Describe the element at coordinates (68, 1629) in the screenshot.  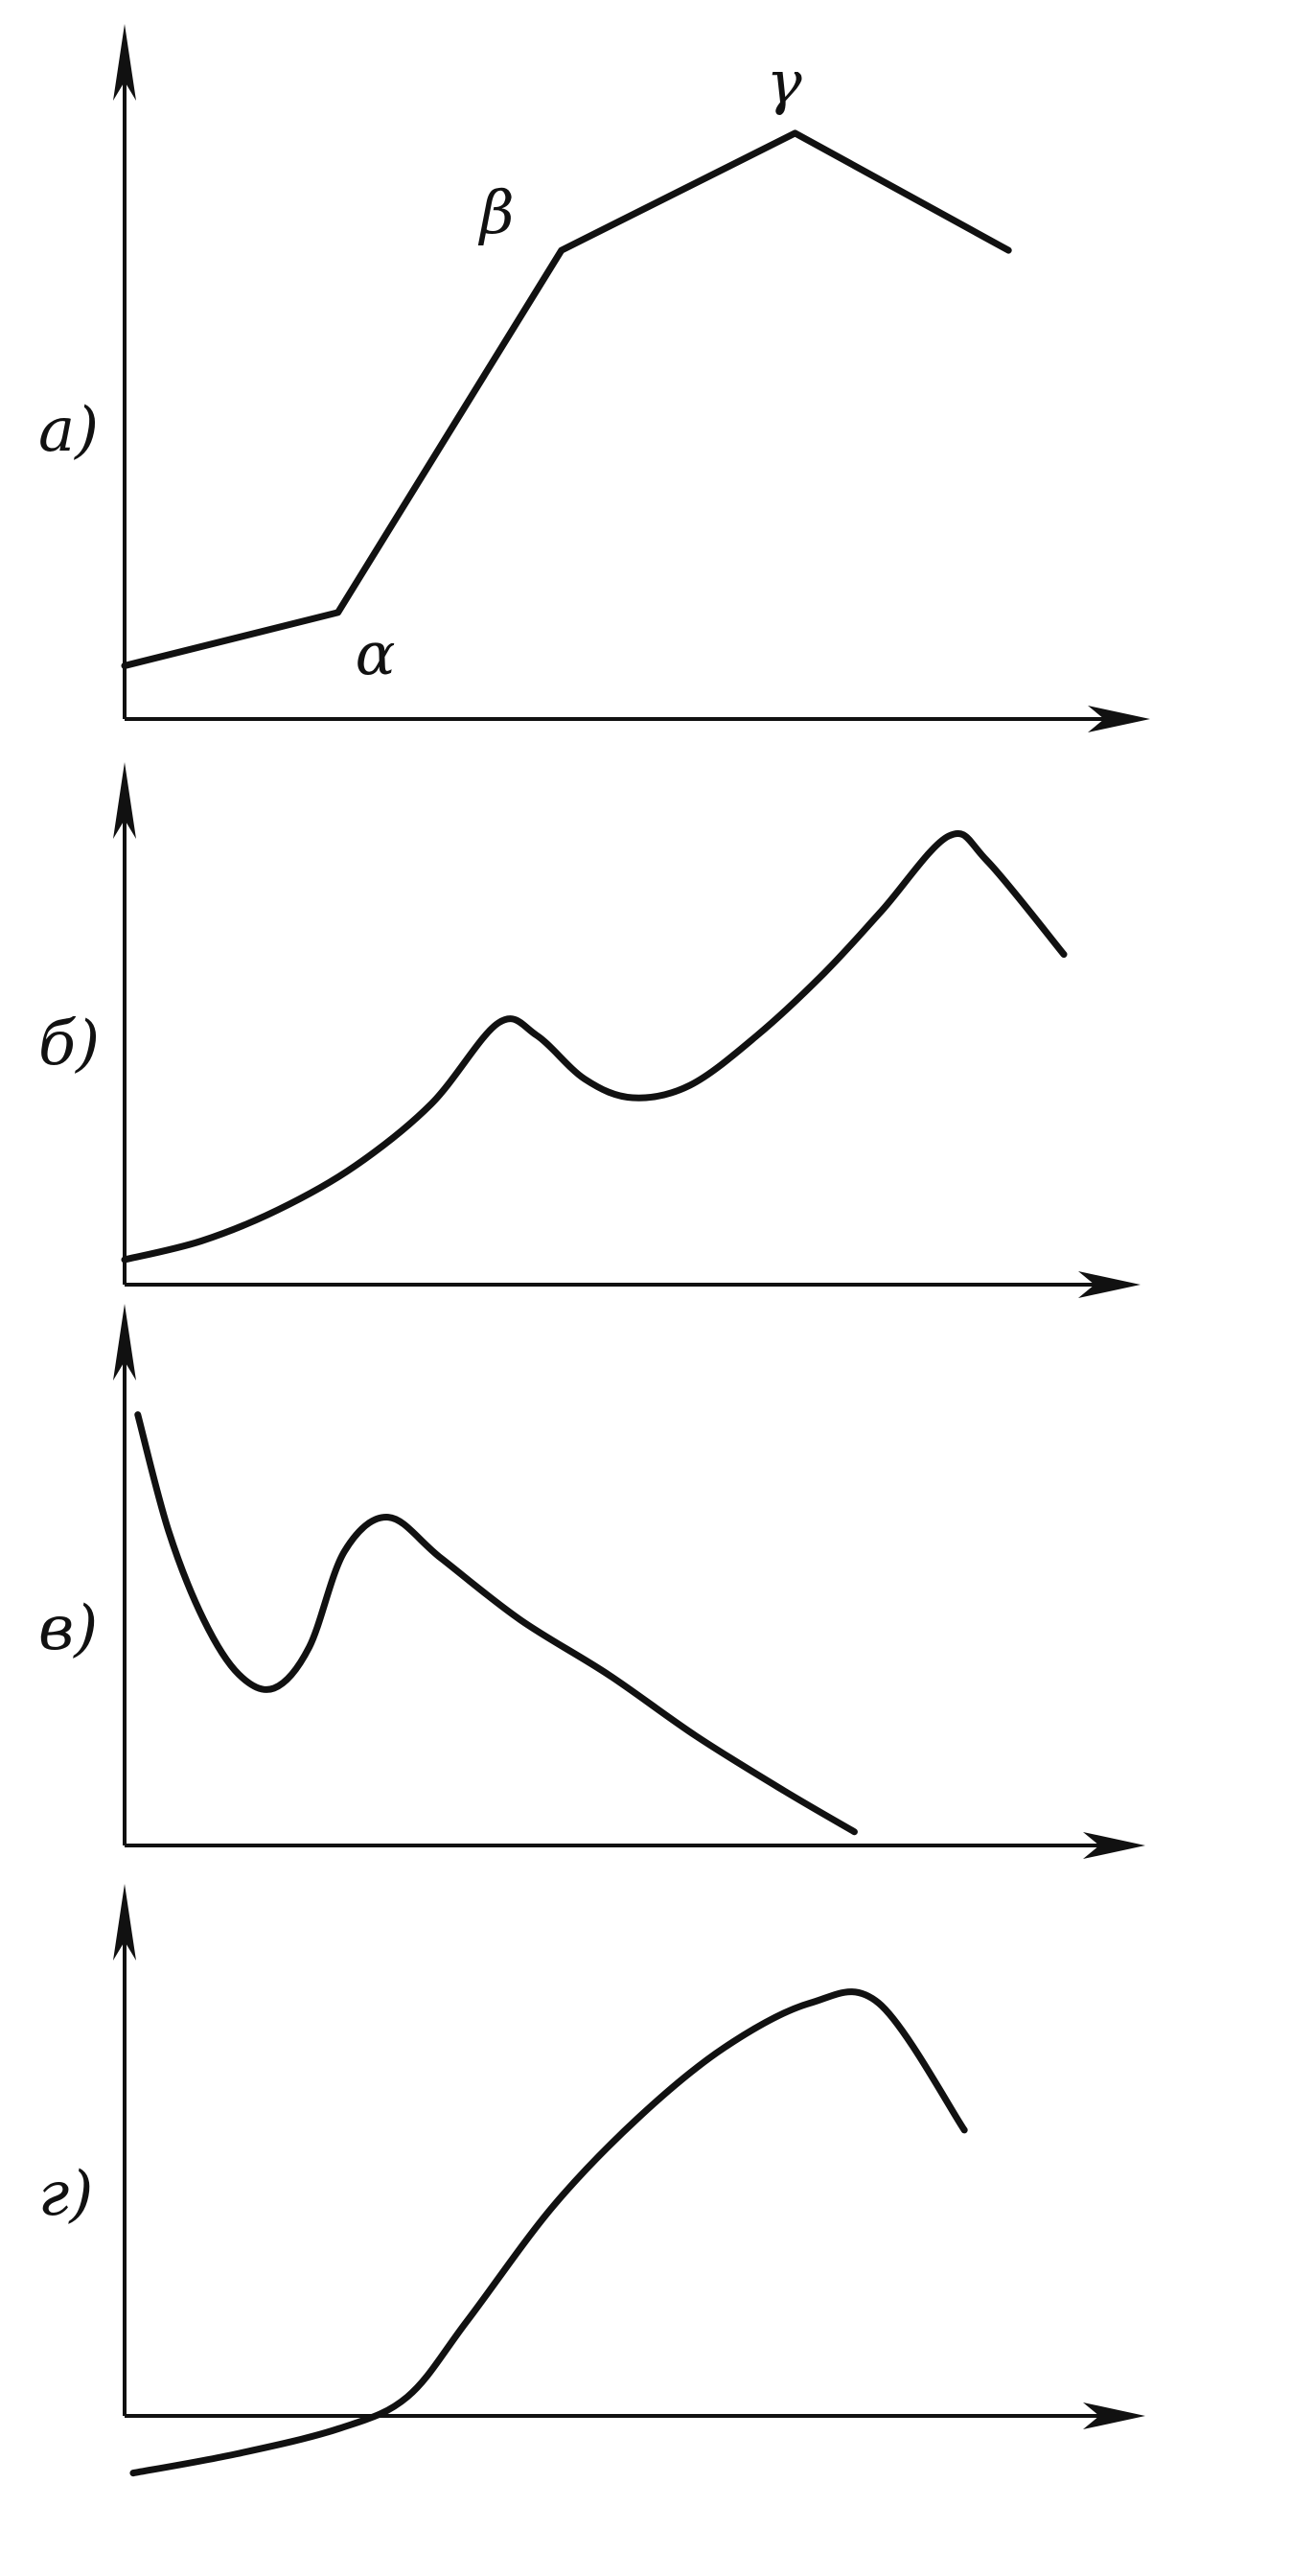
I see `panel-label-c: в)` at that location.